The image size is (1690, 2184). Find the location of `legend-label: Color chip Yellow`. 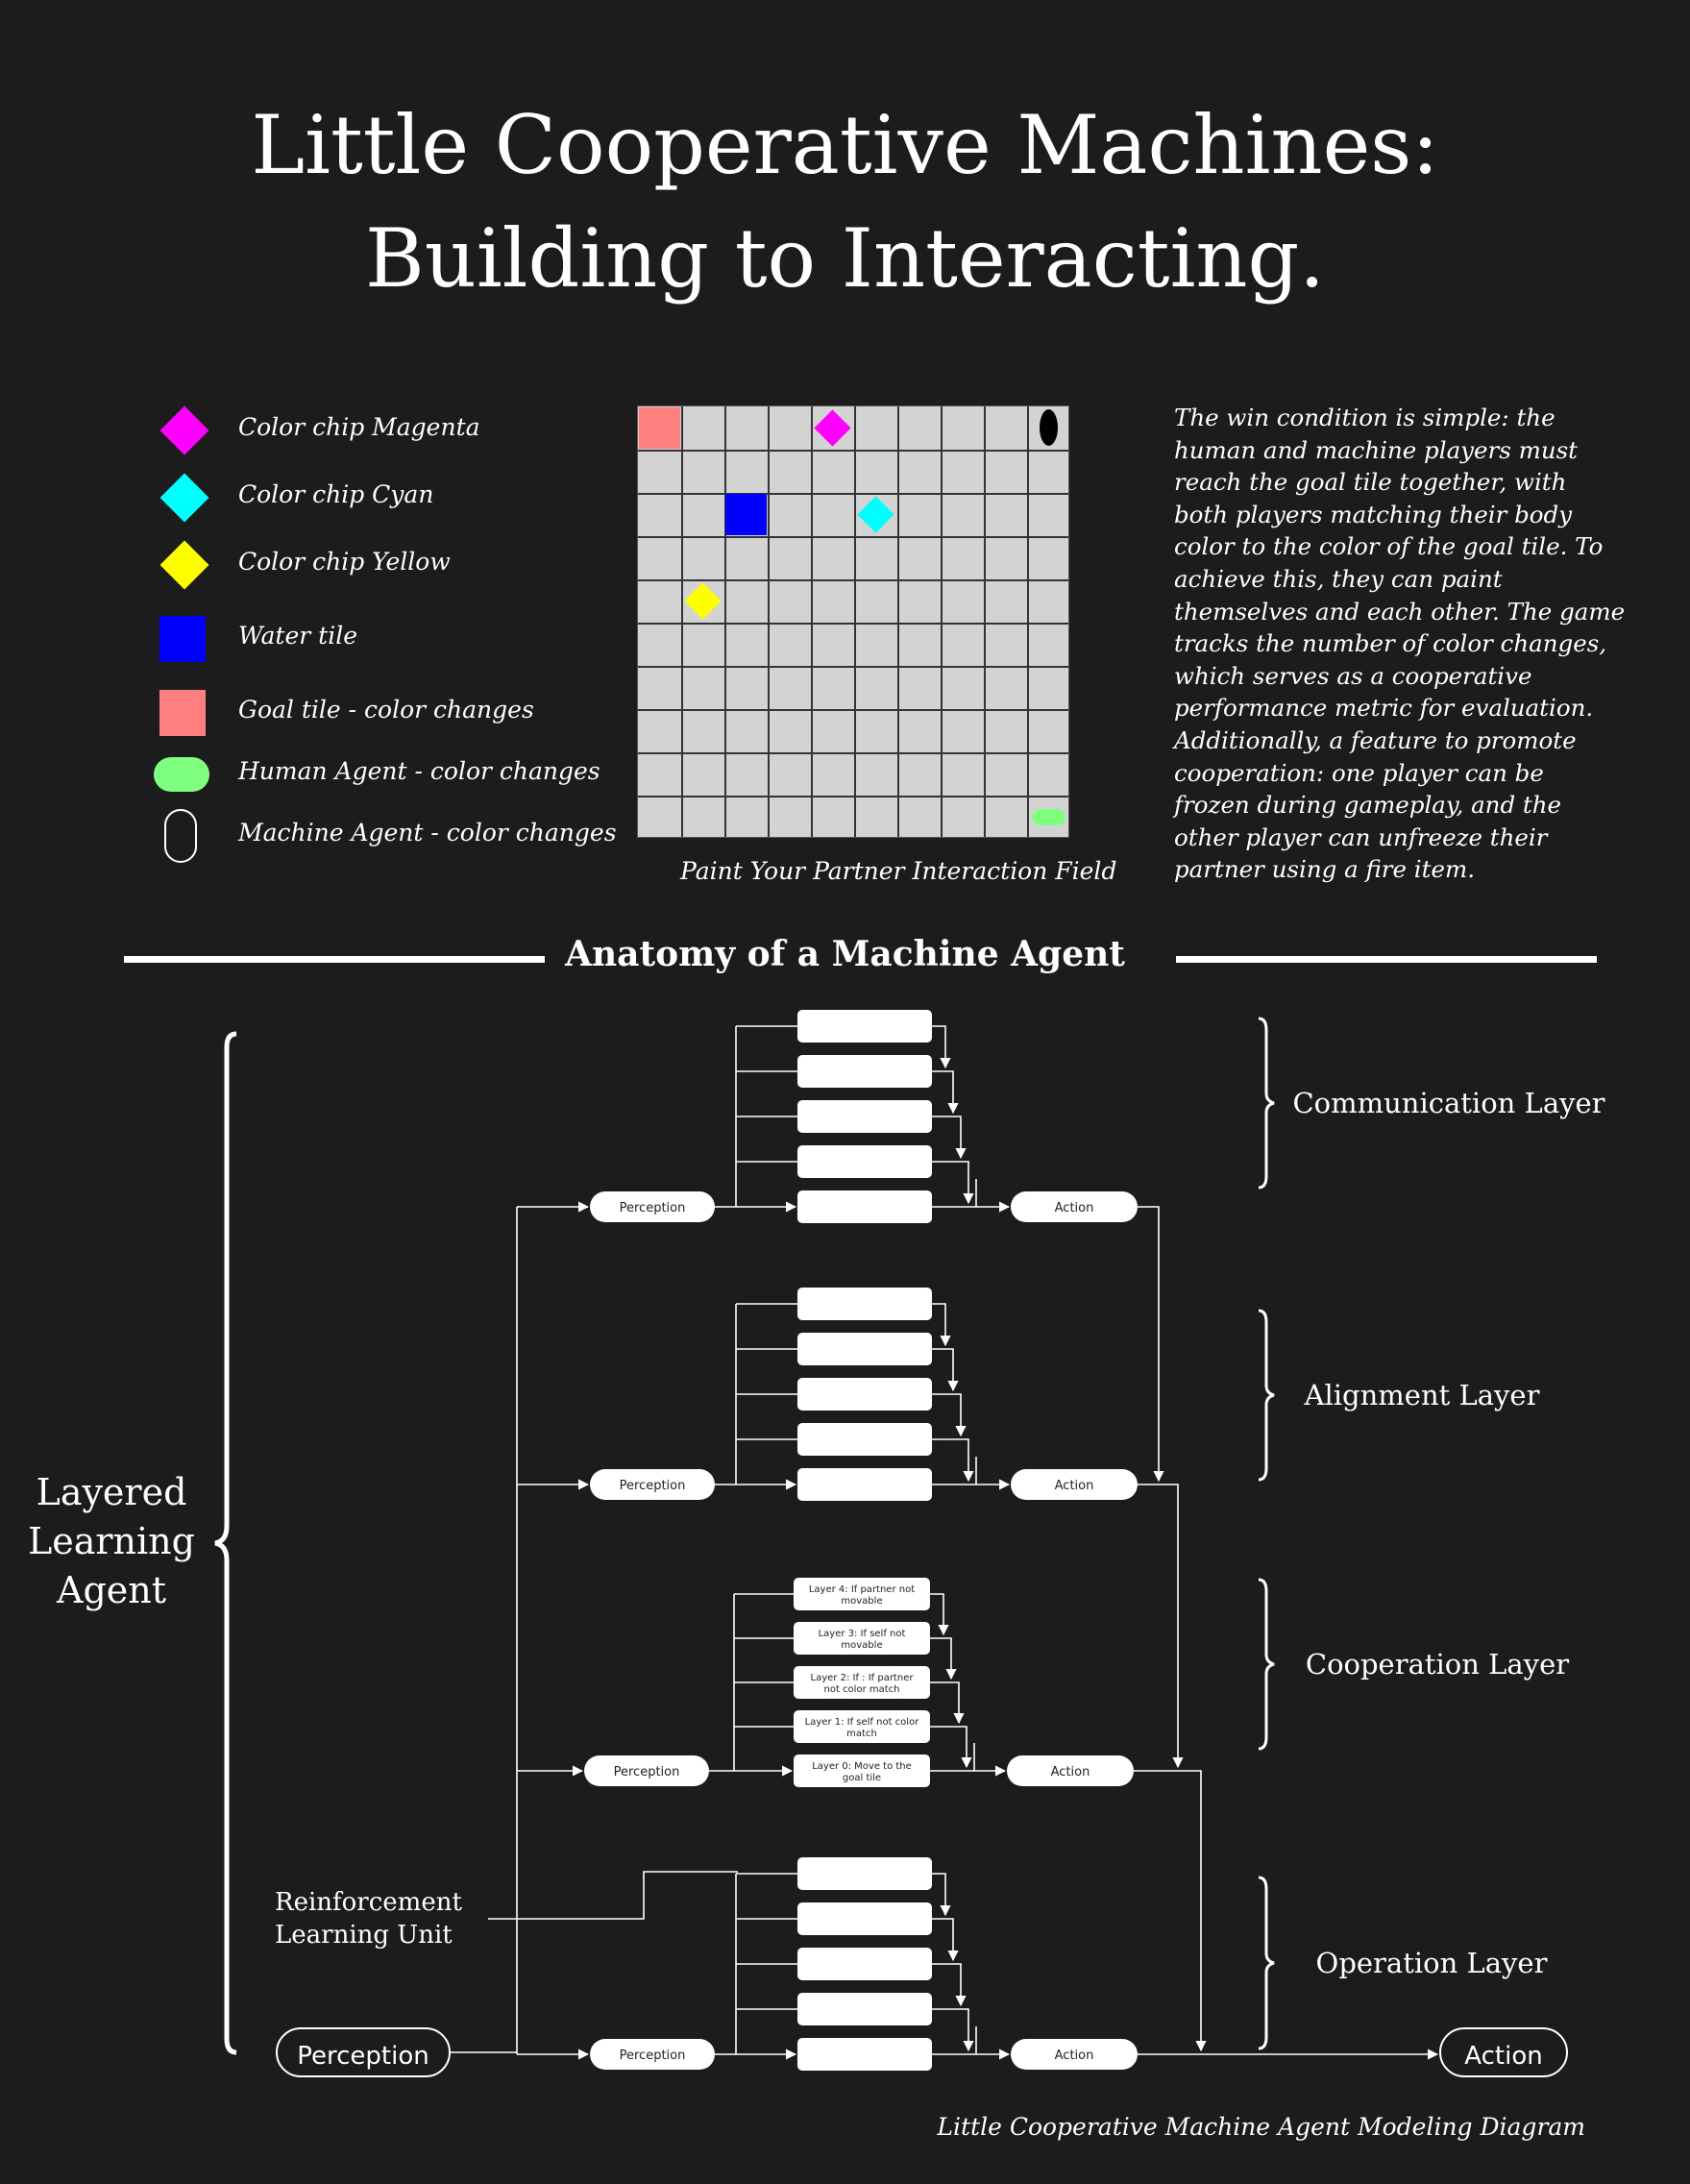

legend-label: Color chip Yellow is located at coordinates (345, 562).